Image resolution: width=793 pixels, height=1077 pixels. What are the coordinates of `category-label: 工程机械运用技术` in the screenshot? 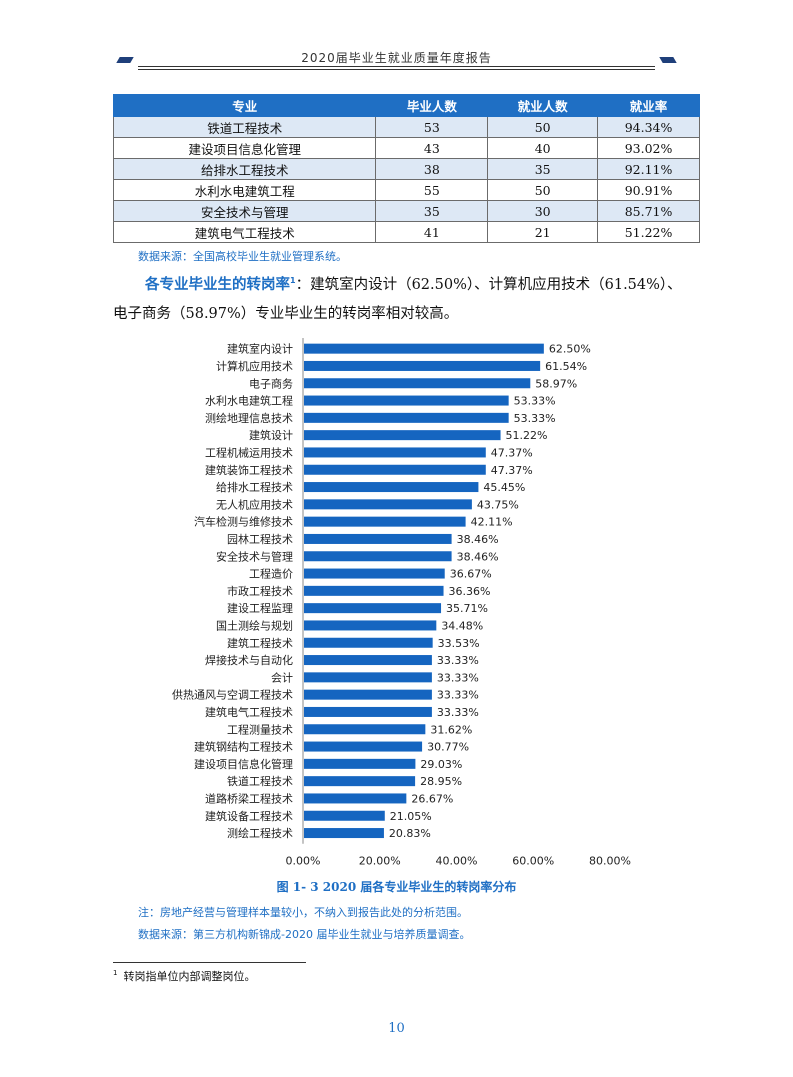 It's located at (249, 452).